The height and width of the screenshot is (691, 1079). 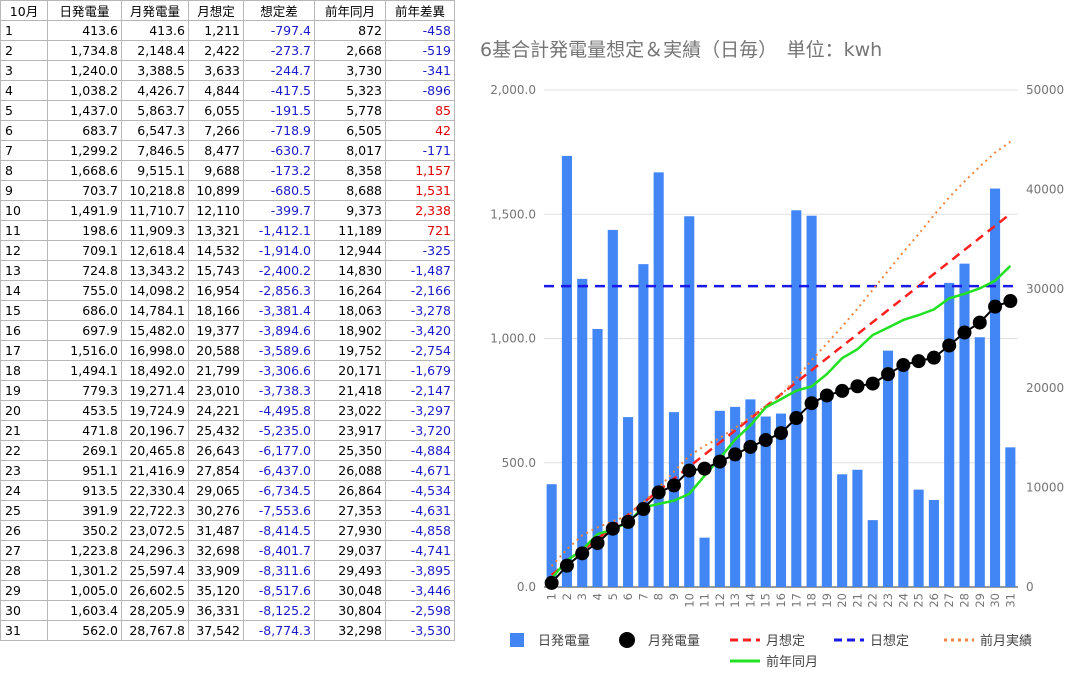 I want to click on table-cell: 33,909, so click(x=216, y=570).